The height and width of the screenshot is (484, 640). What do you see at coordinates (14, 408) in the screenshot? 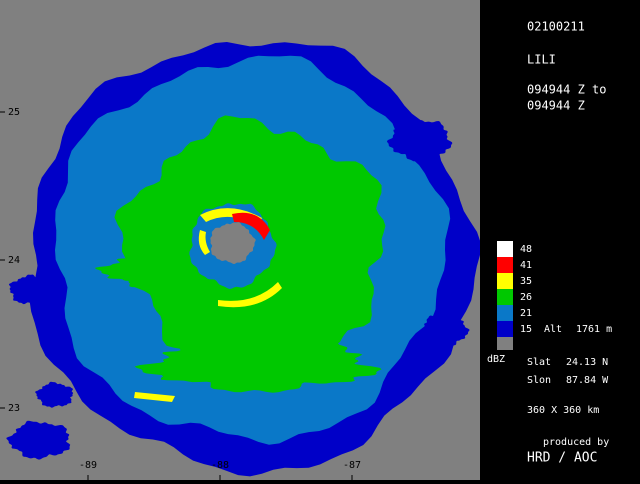
I see `lat-label: 23` at bounding box center [14, 408].